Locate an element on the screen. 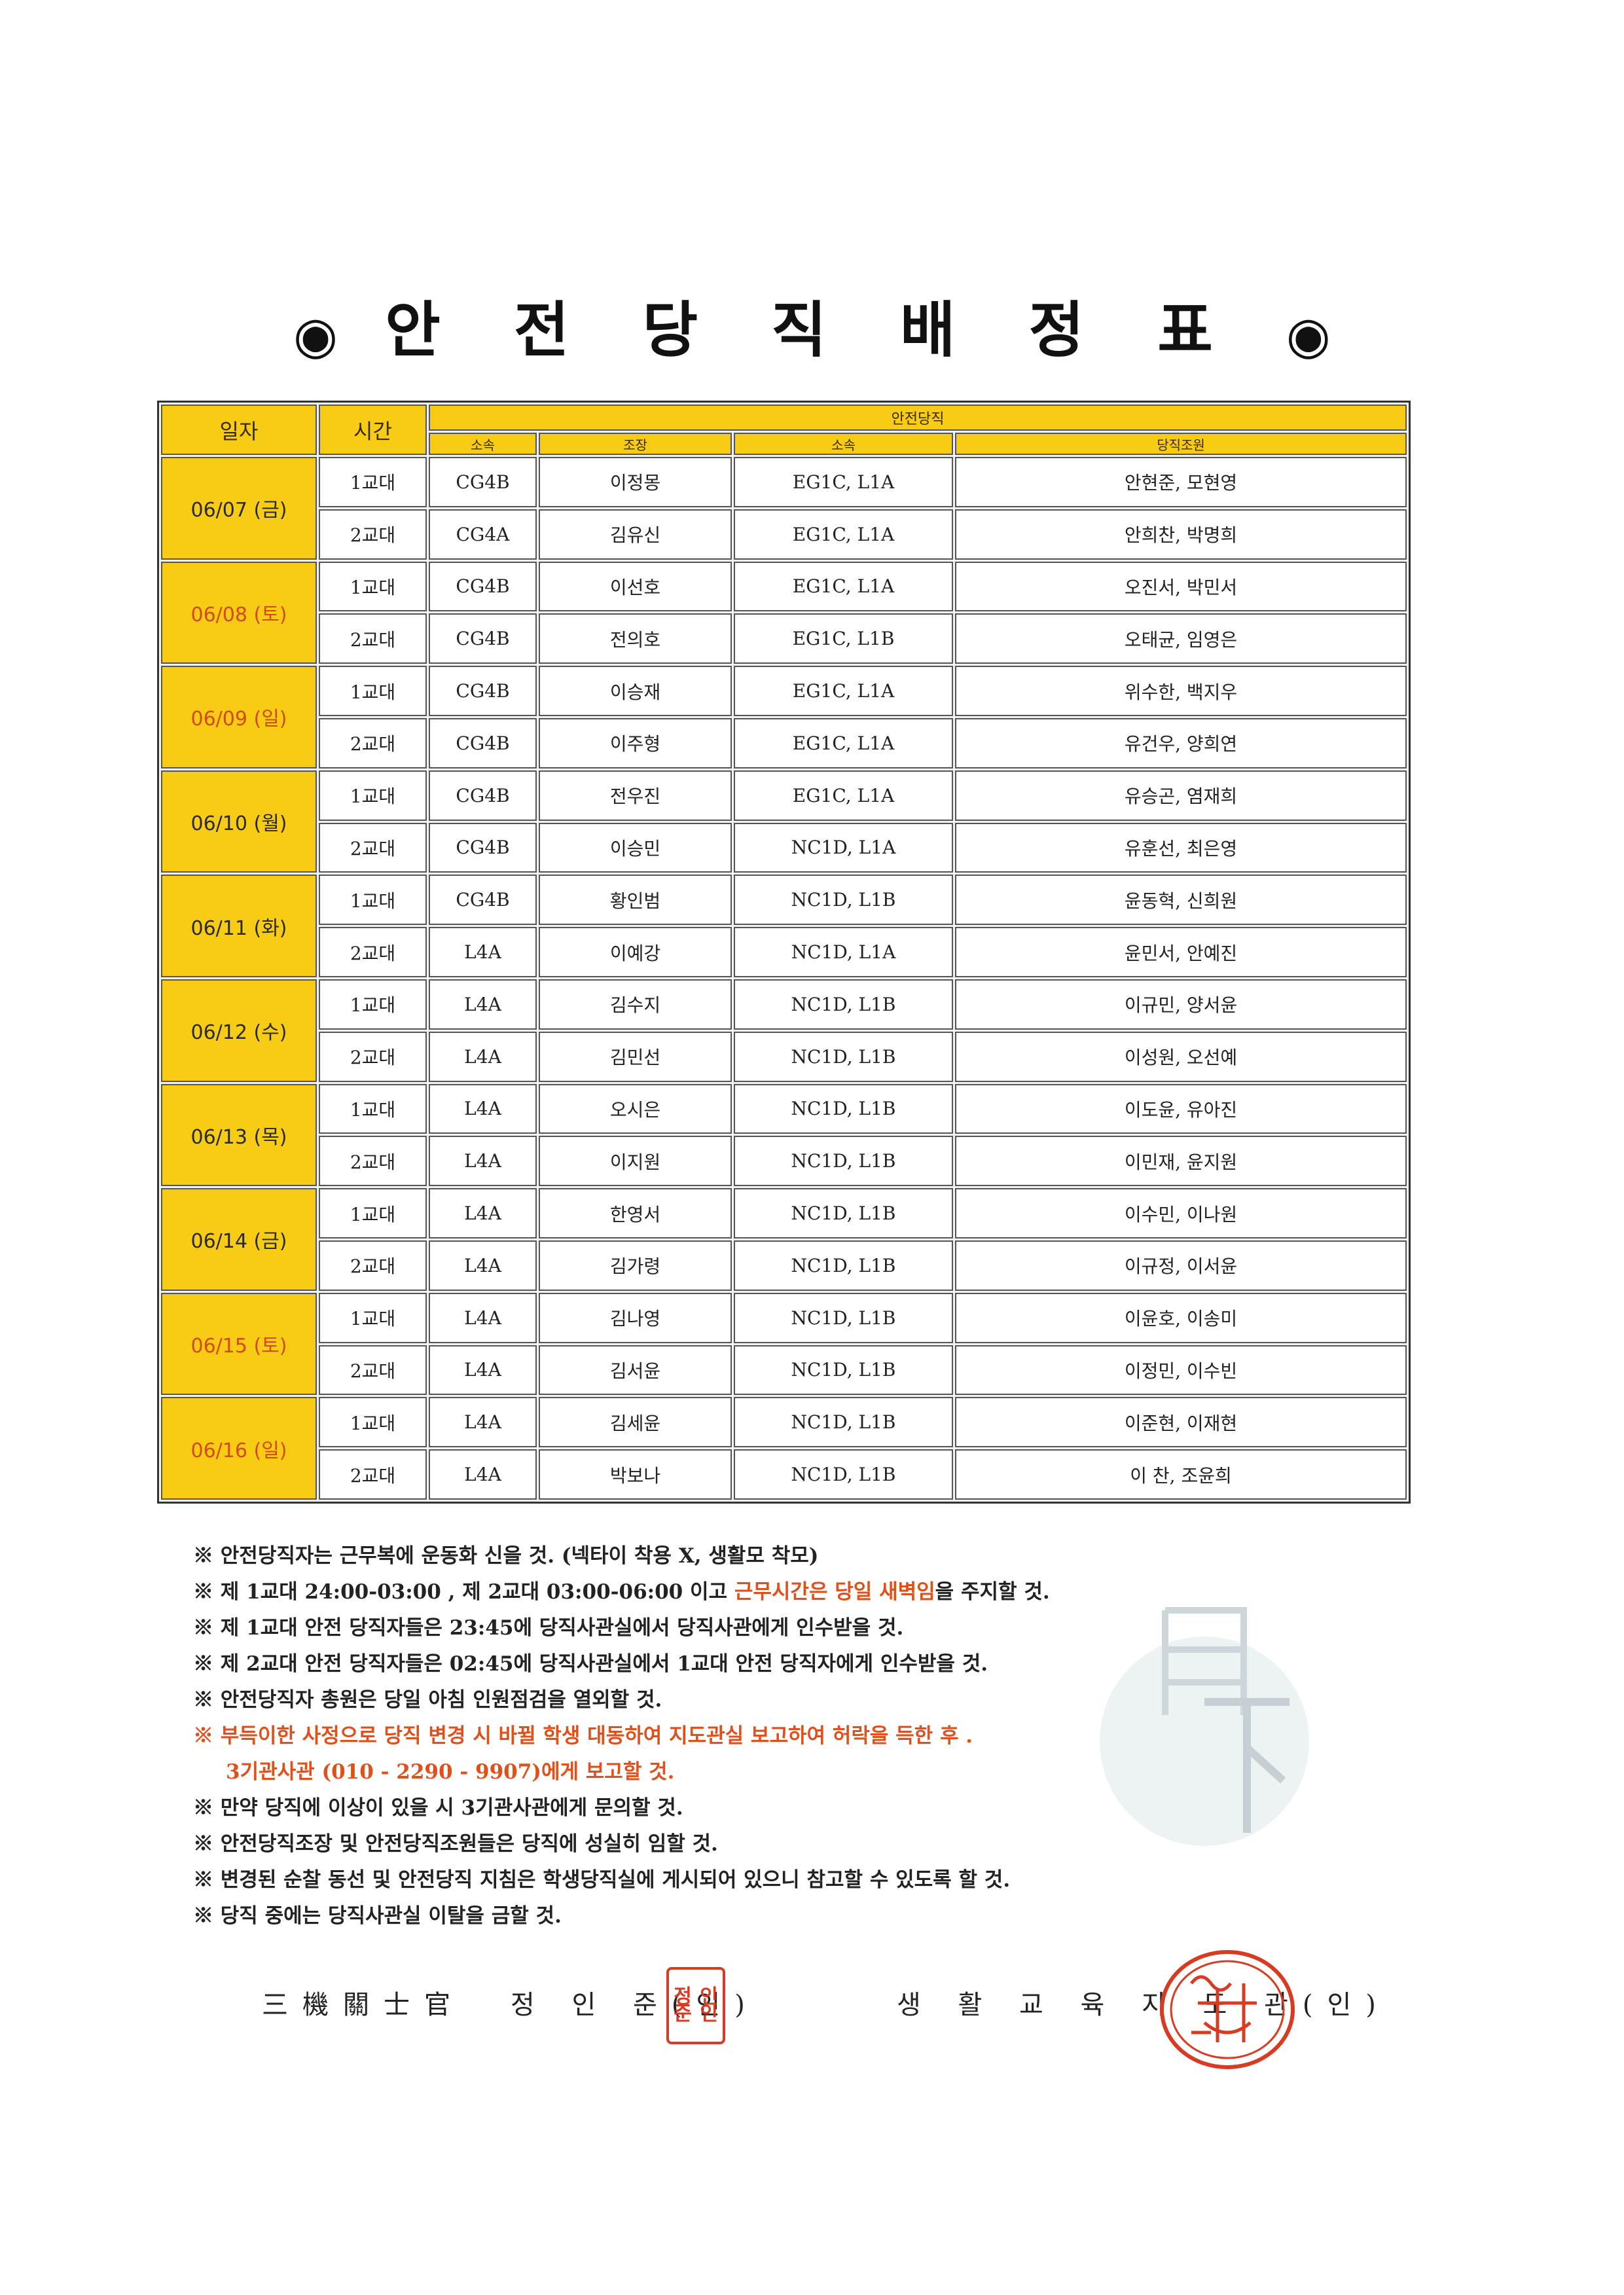 Image resolution: width=1624 pixels, height=2295 pixels. members-cell: 이규정, 이서윤 is located at coordinates (1181, 1266).